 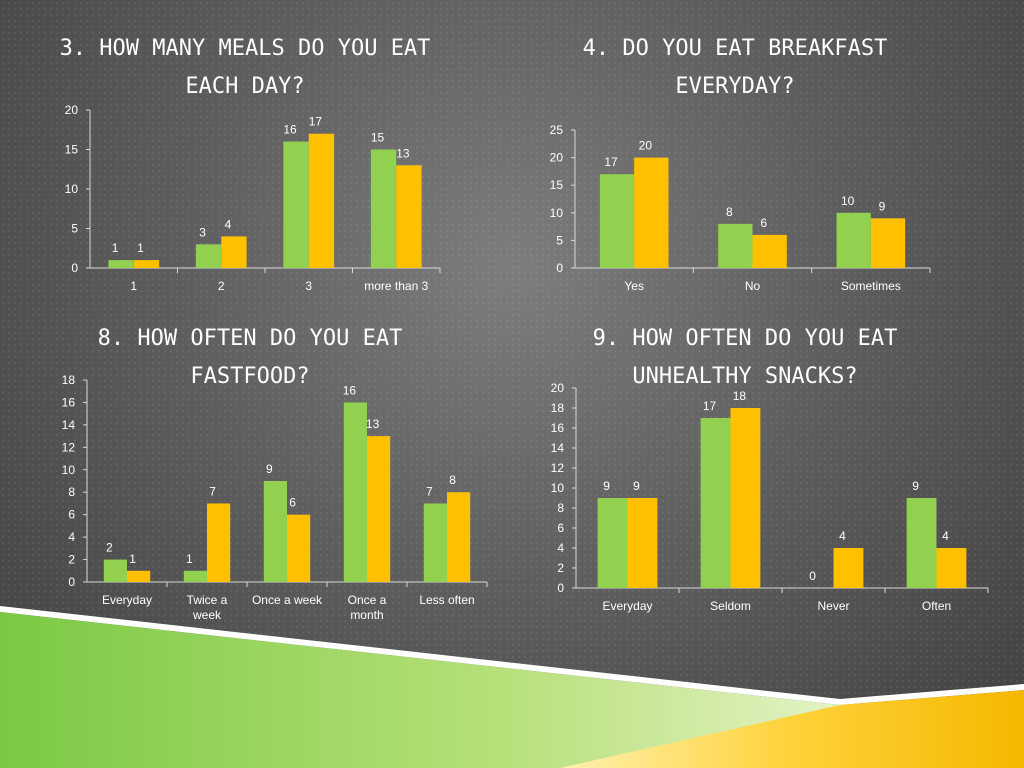 I want to click on y-tick-label: 2, so click(x=71, y=560).